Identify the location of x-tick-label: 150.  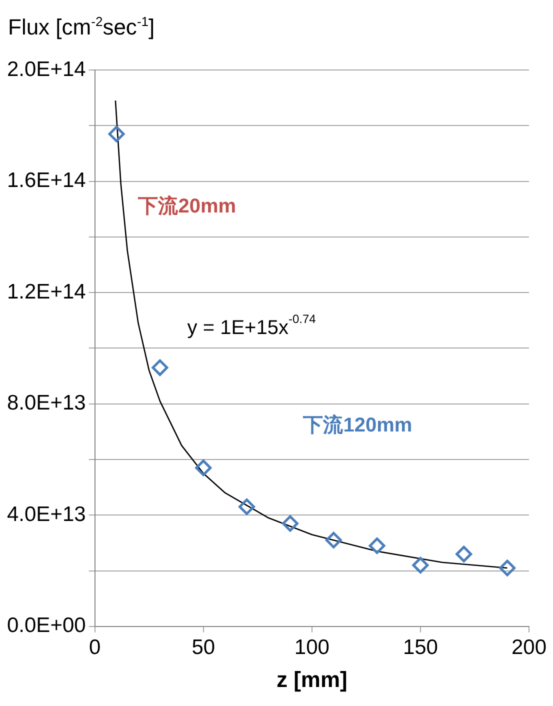
(420, 647).